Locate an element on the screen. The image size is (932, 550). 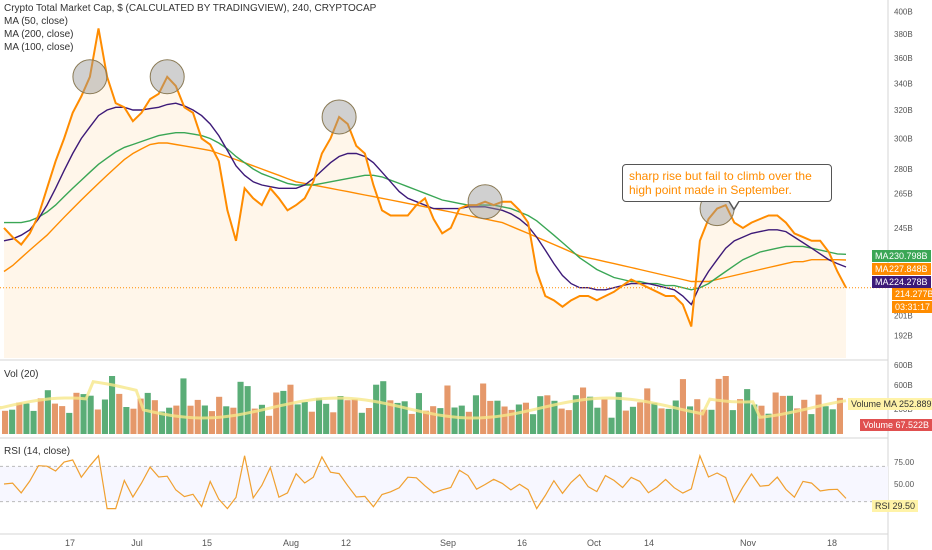
time-tick-label: 15 is located at coordinates (207, 543).